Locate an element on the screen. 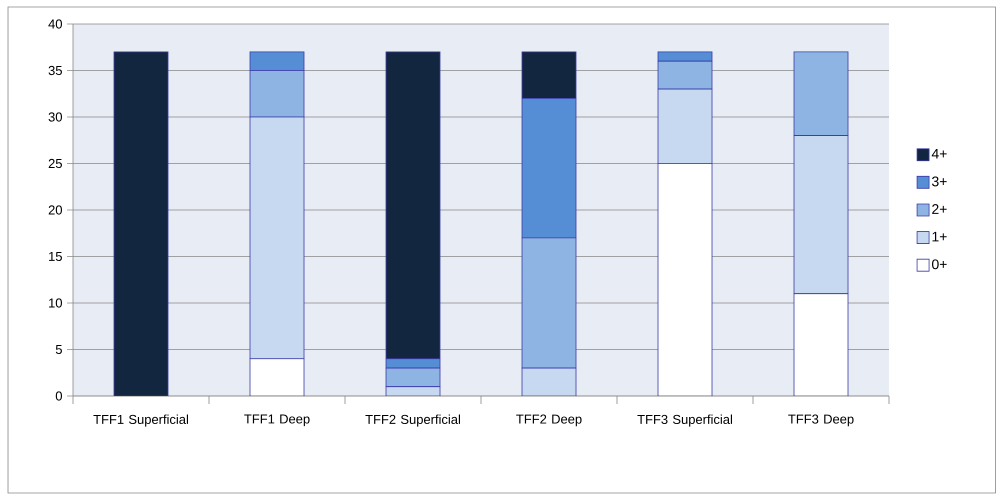 This screenshot has width=996, height=500. y-tick-label: 0 is located at coordinates (59, 396).